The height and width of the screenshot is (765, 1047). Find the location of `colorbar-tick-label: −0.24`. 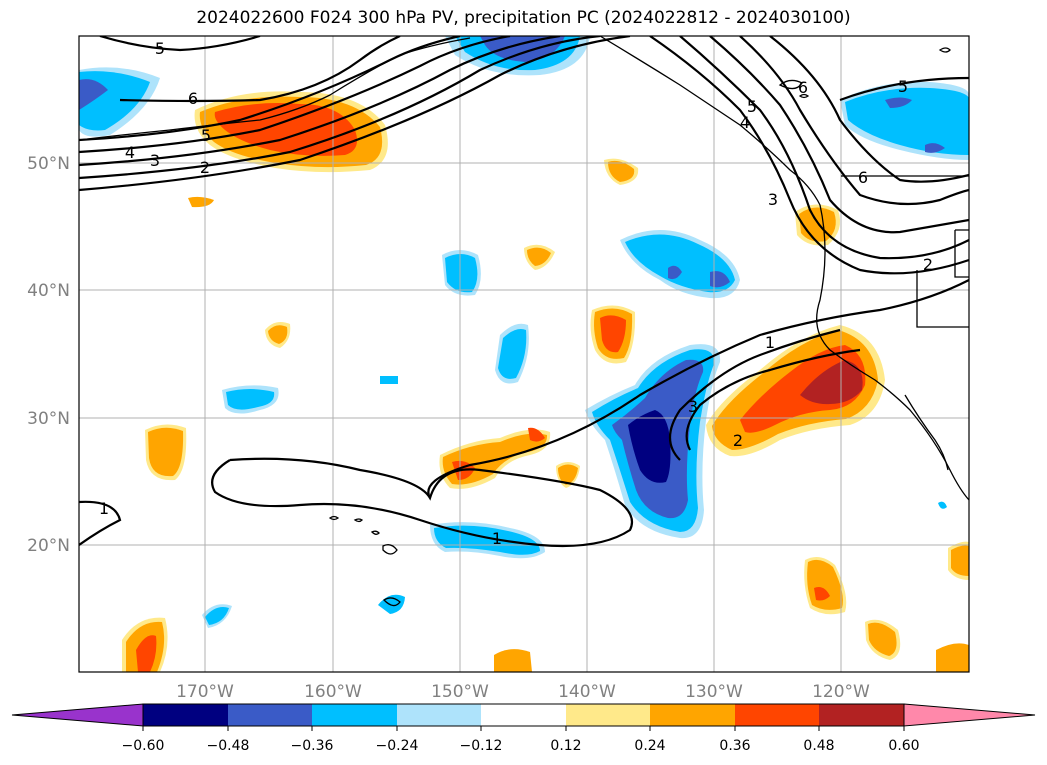

colorbar-tick-label: −0.24 is located at coordinates (397, 746).